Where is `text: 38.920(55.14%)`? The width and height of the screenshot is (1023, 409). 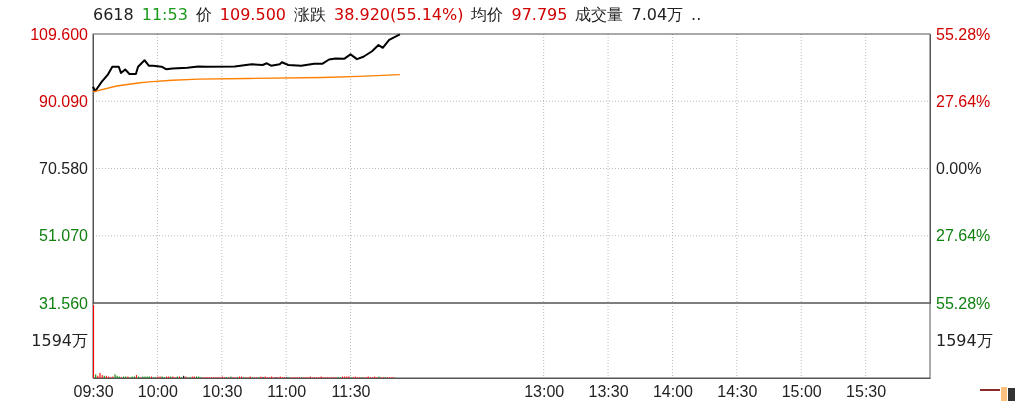 text: 38.920(55.14%) is located at coordinates (399, 14).